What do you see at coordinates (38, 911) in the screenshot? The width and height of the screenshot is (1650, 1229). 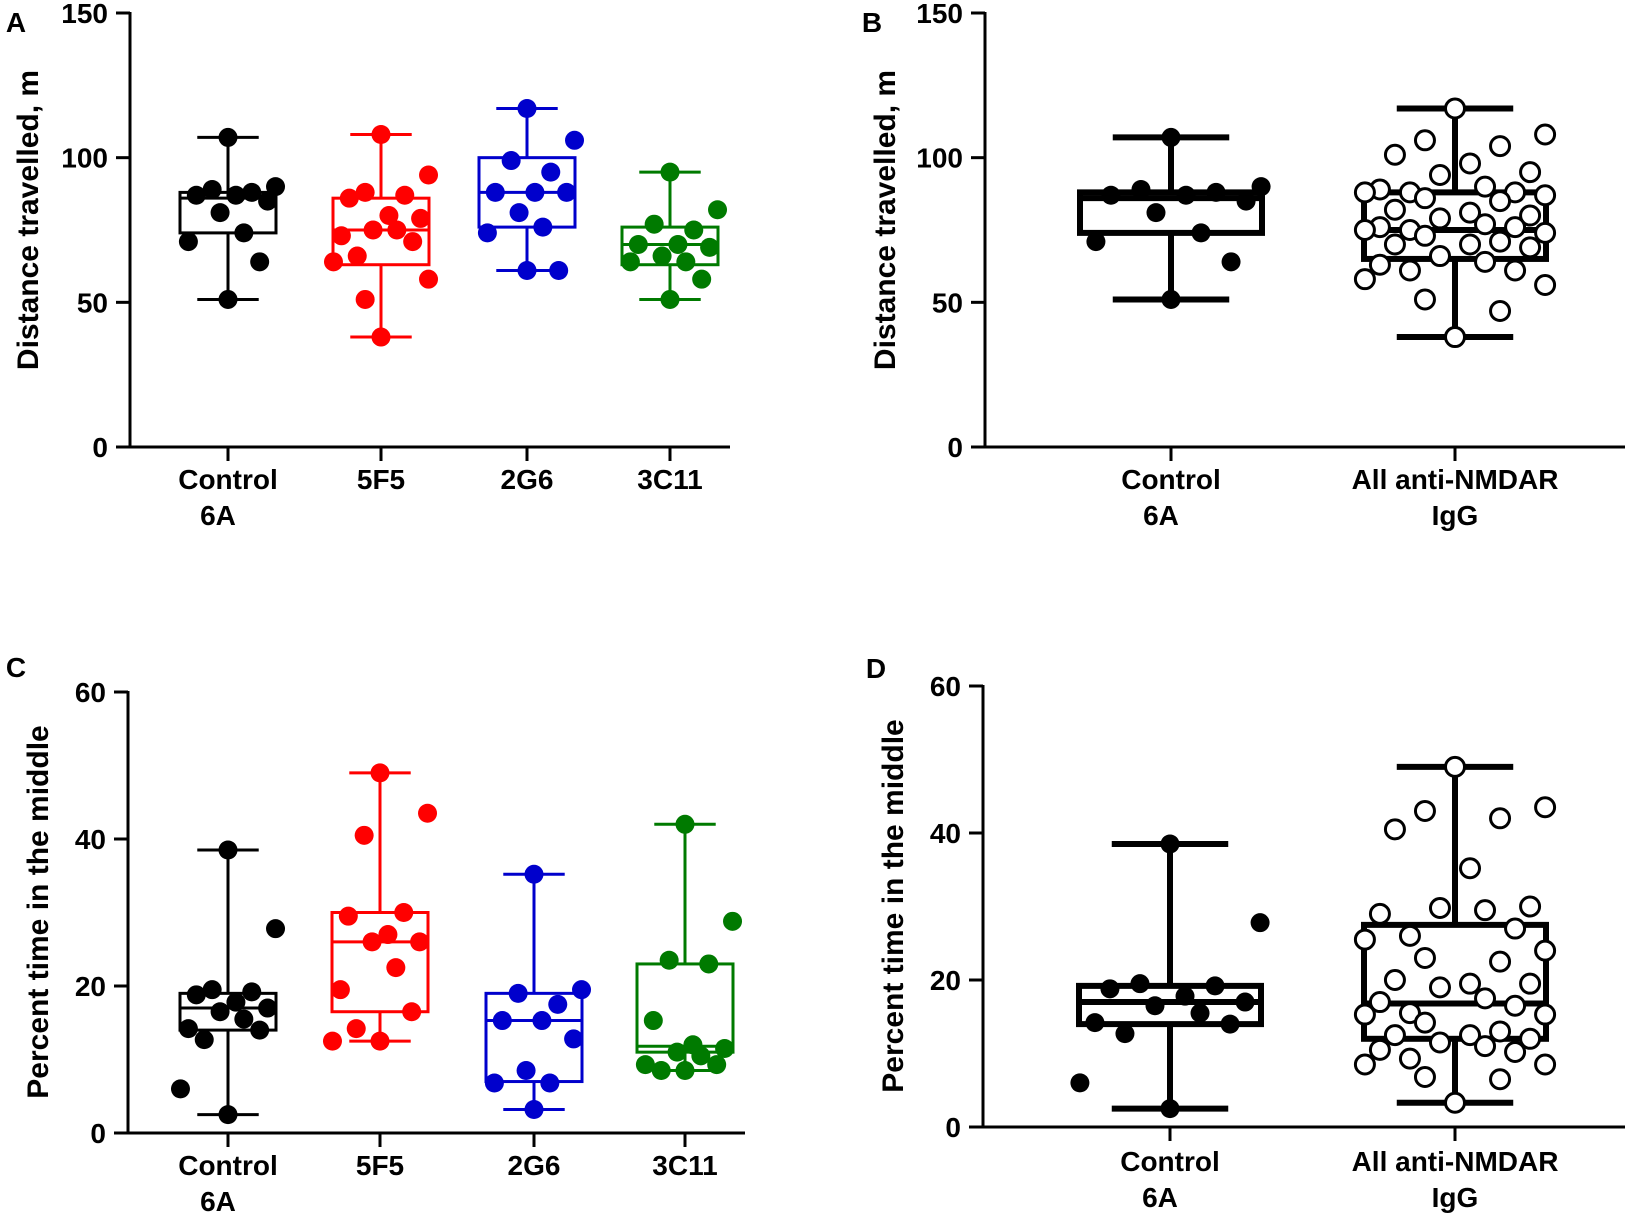 I see `y-axis-title: Percent time in the middle` at bounding box center [38, 911].